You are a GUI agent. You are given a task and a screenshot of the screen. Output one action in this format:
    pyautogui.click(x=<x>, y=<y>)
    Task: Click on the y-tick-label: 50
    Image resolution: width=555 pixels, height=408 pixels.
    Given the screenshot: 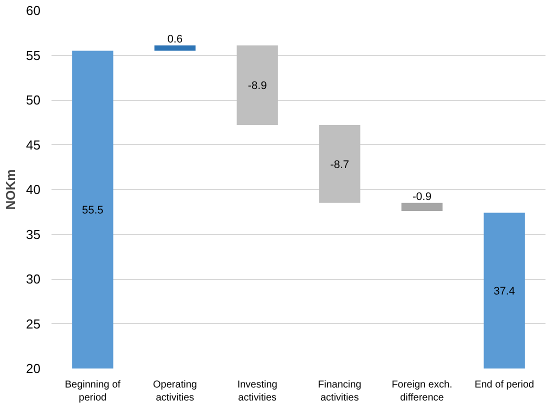 What is the action you would take?
    pyautogui.click(x=33, y=100)
    